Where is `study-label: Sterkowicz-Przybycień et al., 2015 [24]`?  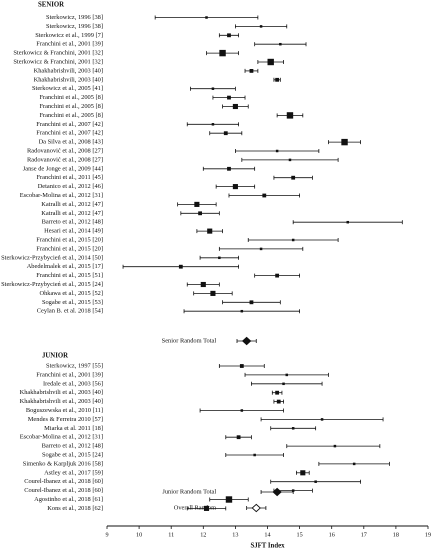
study-label: Sterkowicz-Przybycień et al., 2015 [24] is located at coordinates (52, 284).